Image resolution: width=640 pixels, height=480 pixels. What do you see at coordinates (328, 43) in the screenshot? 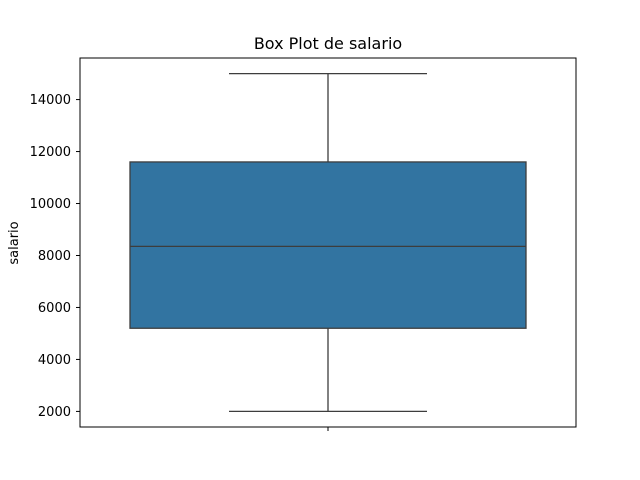
I see `chart-title: Box Plot de salario` at bounding box center [328, 43].